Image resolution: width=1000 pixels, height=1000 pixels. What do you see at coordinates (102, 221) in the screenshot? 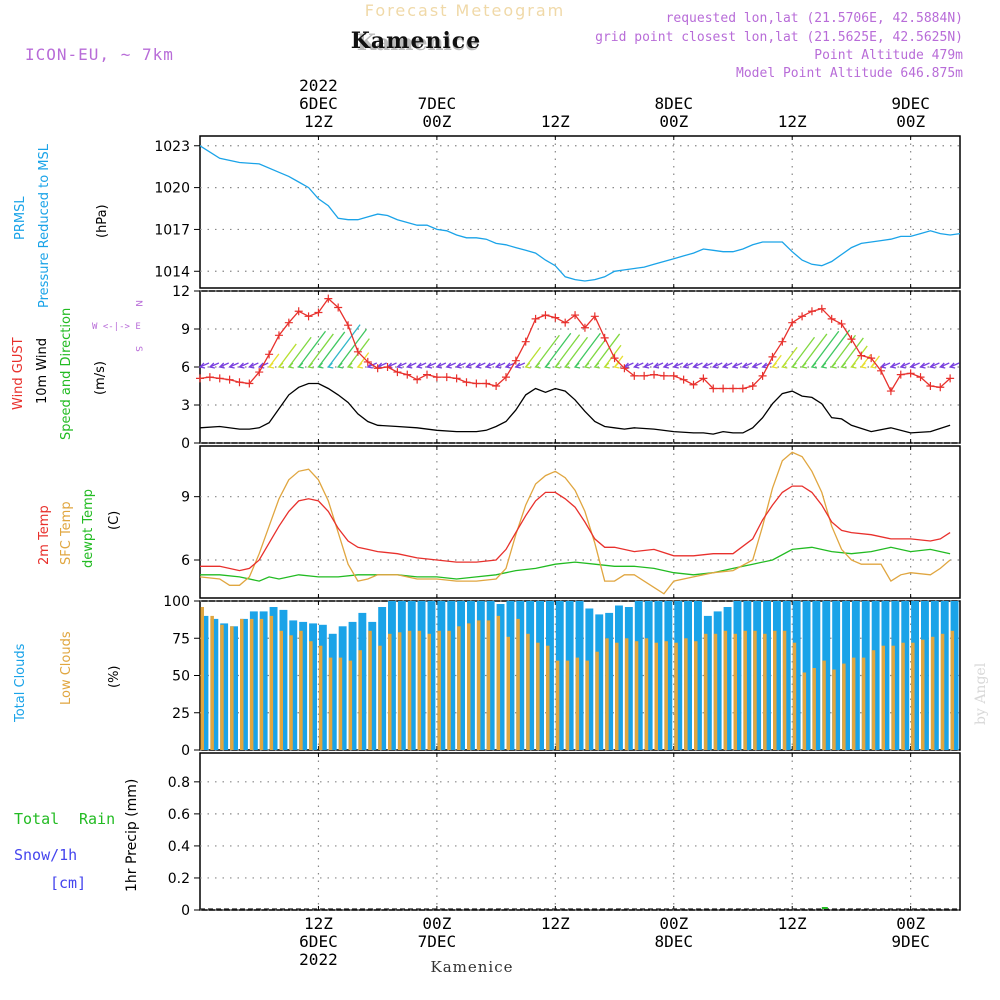
I see `pressure-unit: (hPa)` at bounding box center [102, 221].